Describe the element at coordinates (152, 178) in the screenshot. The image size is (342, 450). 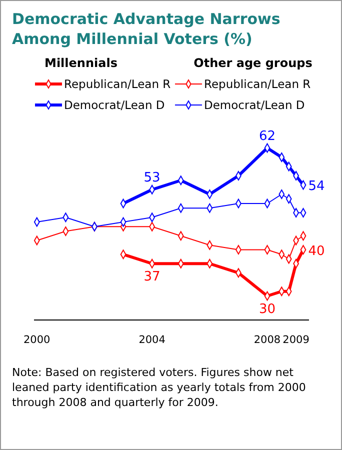
I see `data-label: 53` at that location.